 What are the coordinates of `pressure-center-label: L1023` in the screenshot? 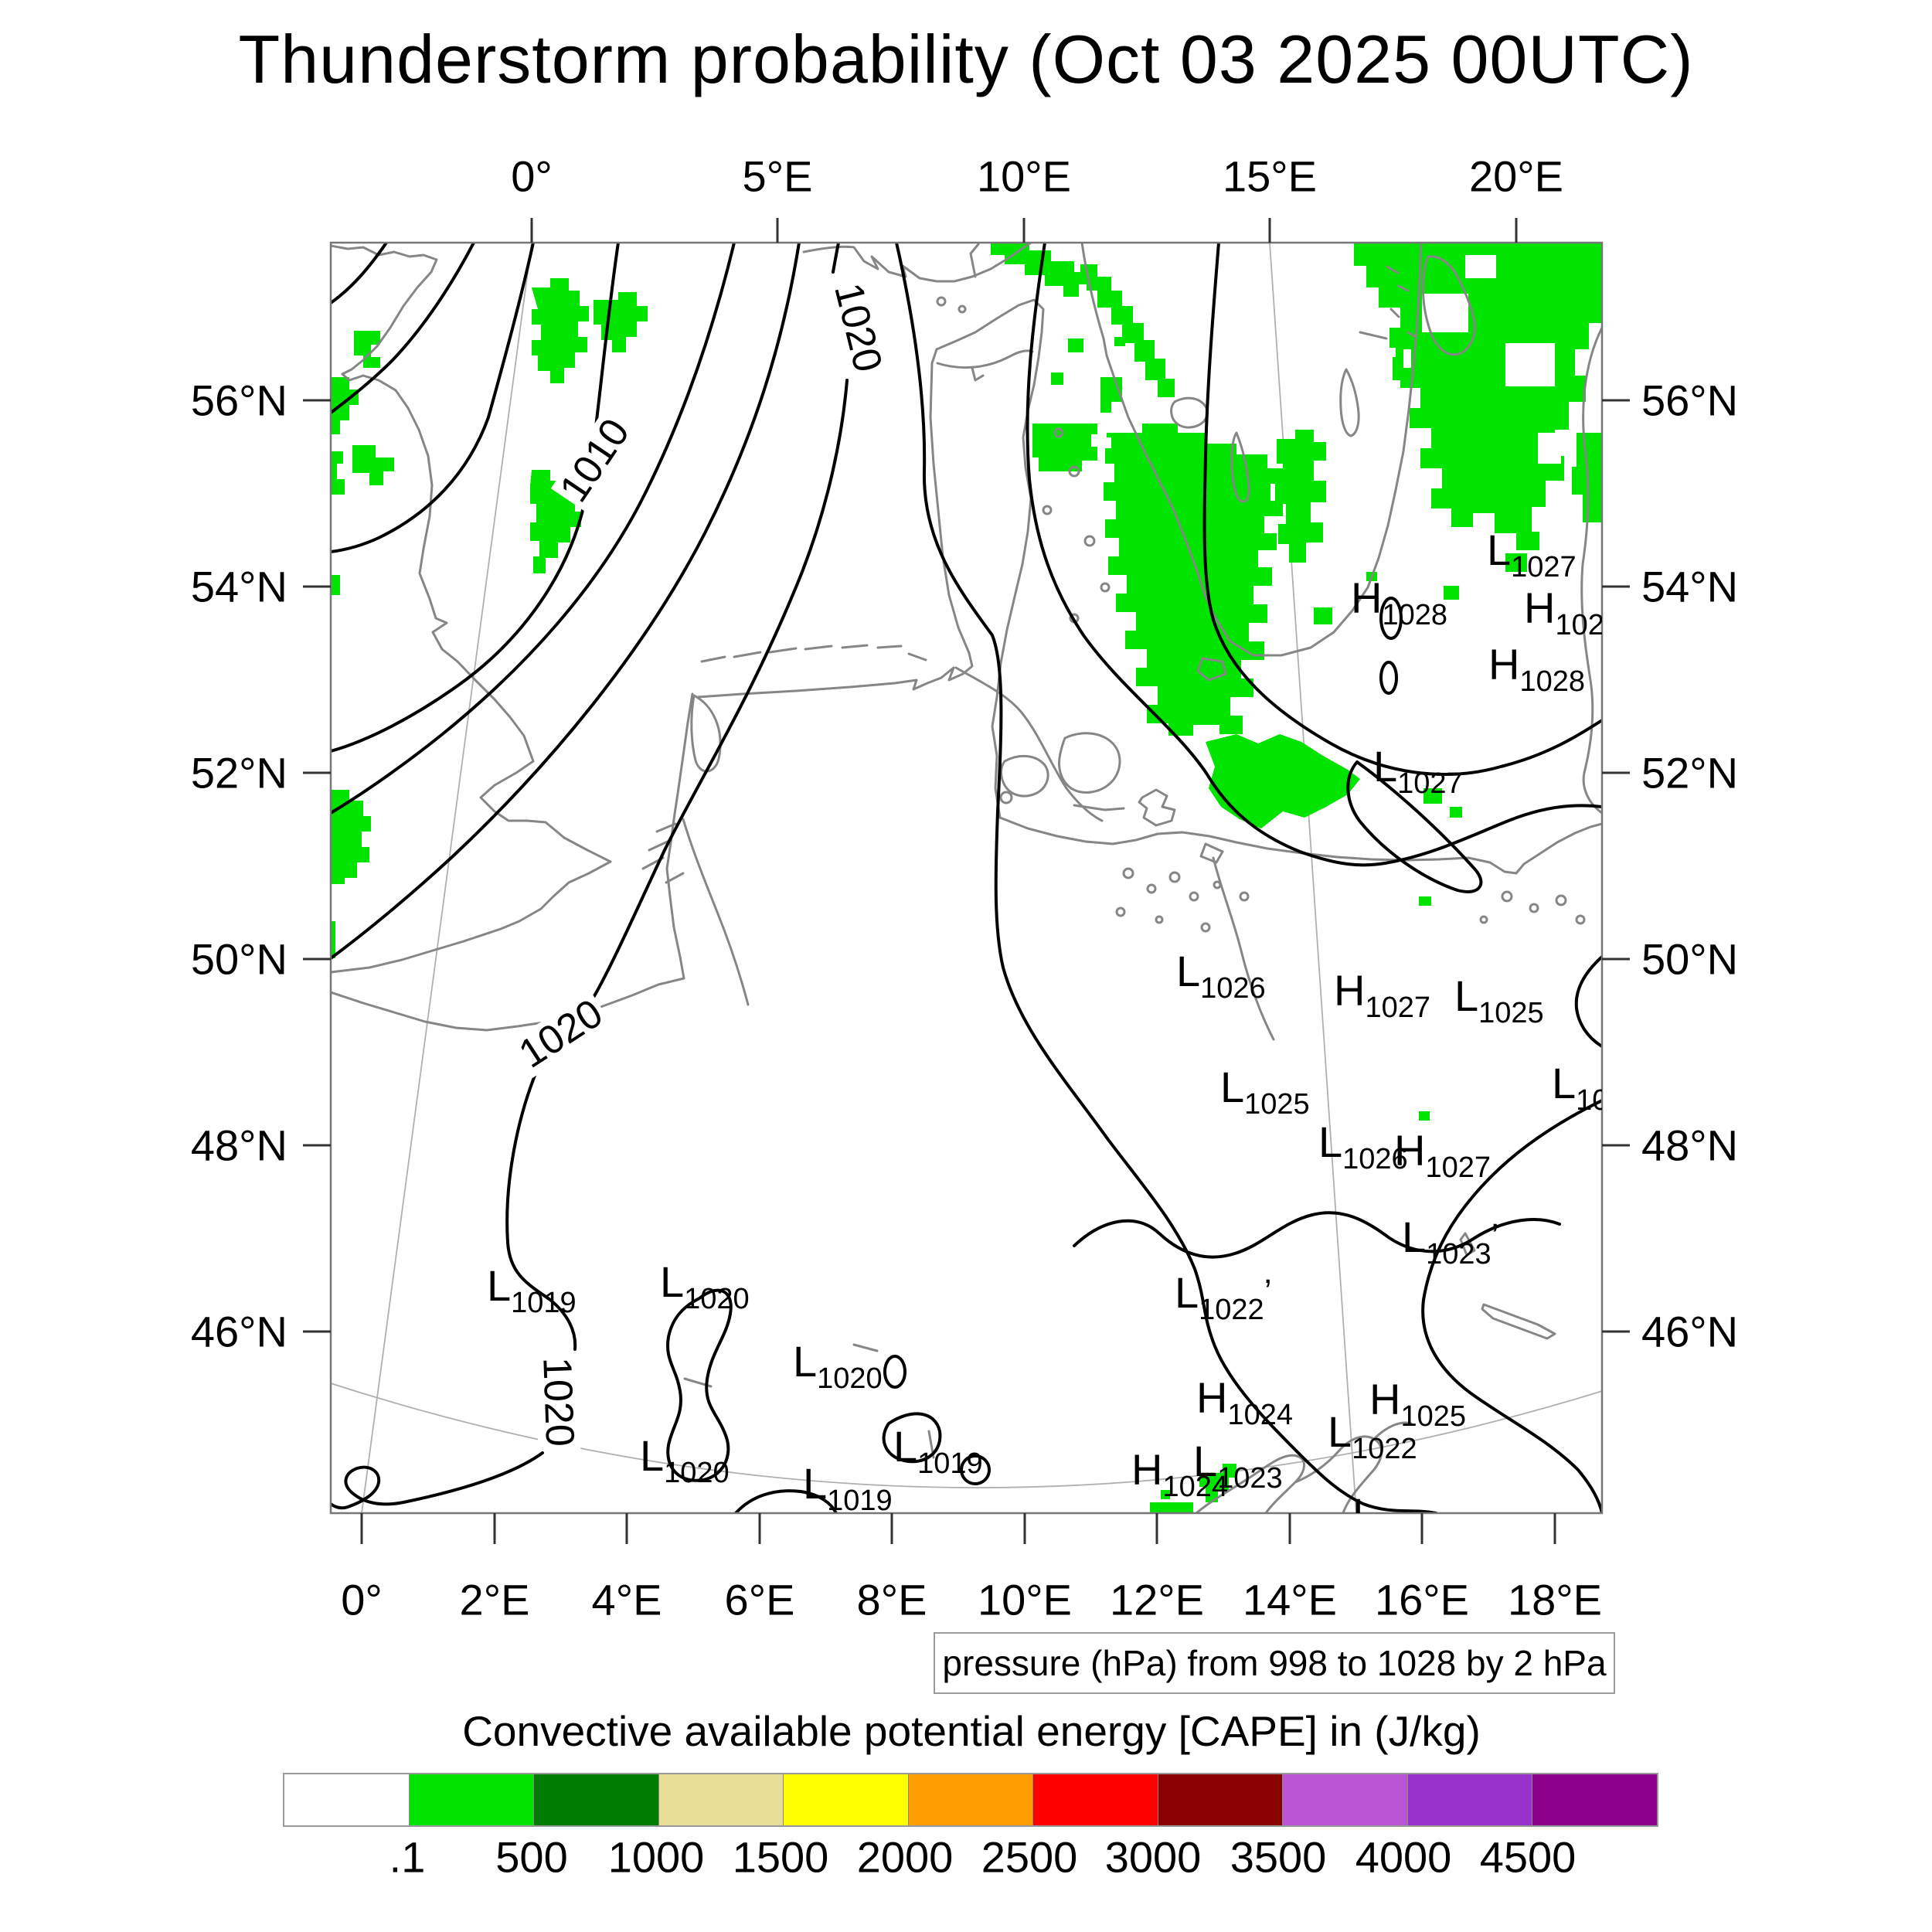 It's located at (1238, 1466).